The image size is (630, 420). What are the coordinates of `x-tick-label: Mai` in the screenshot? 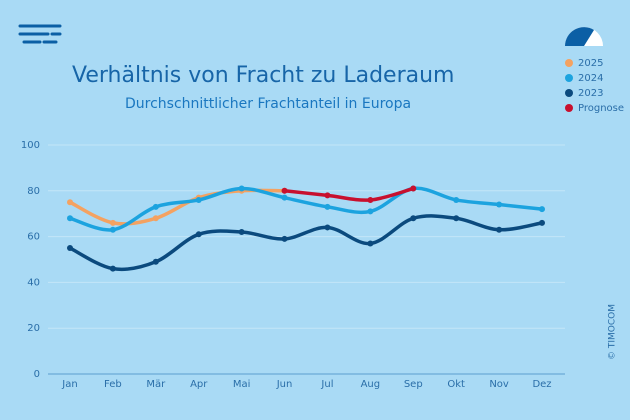 It's located at (242, 384).